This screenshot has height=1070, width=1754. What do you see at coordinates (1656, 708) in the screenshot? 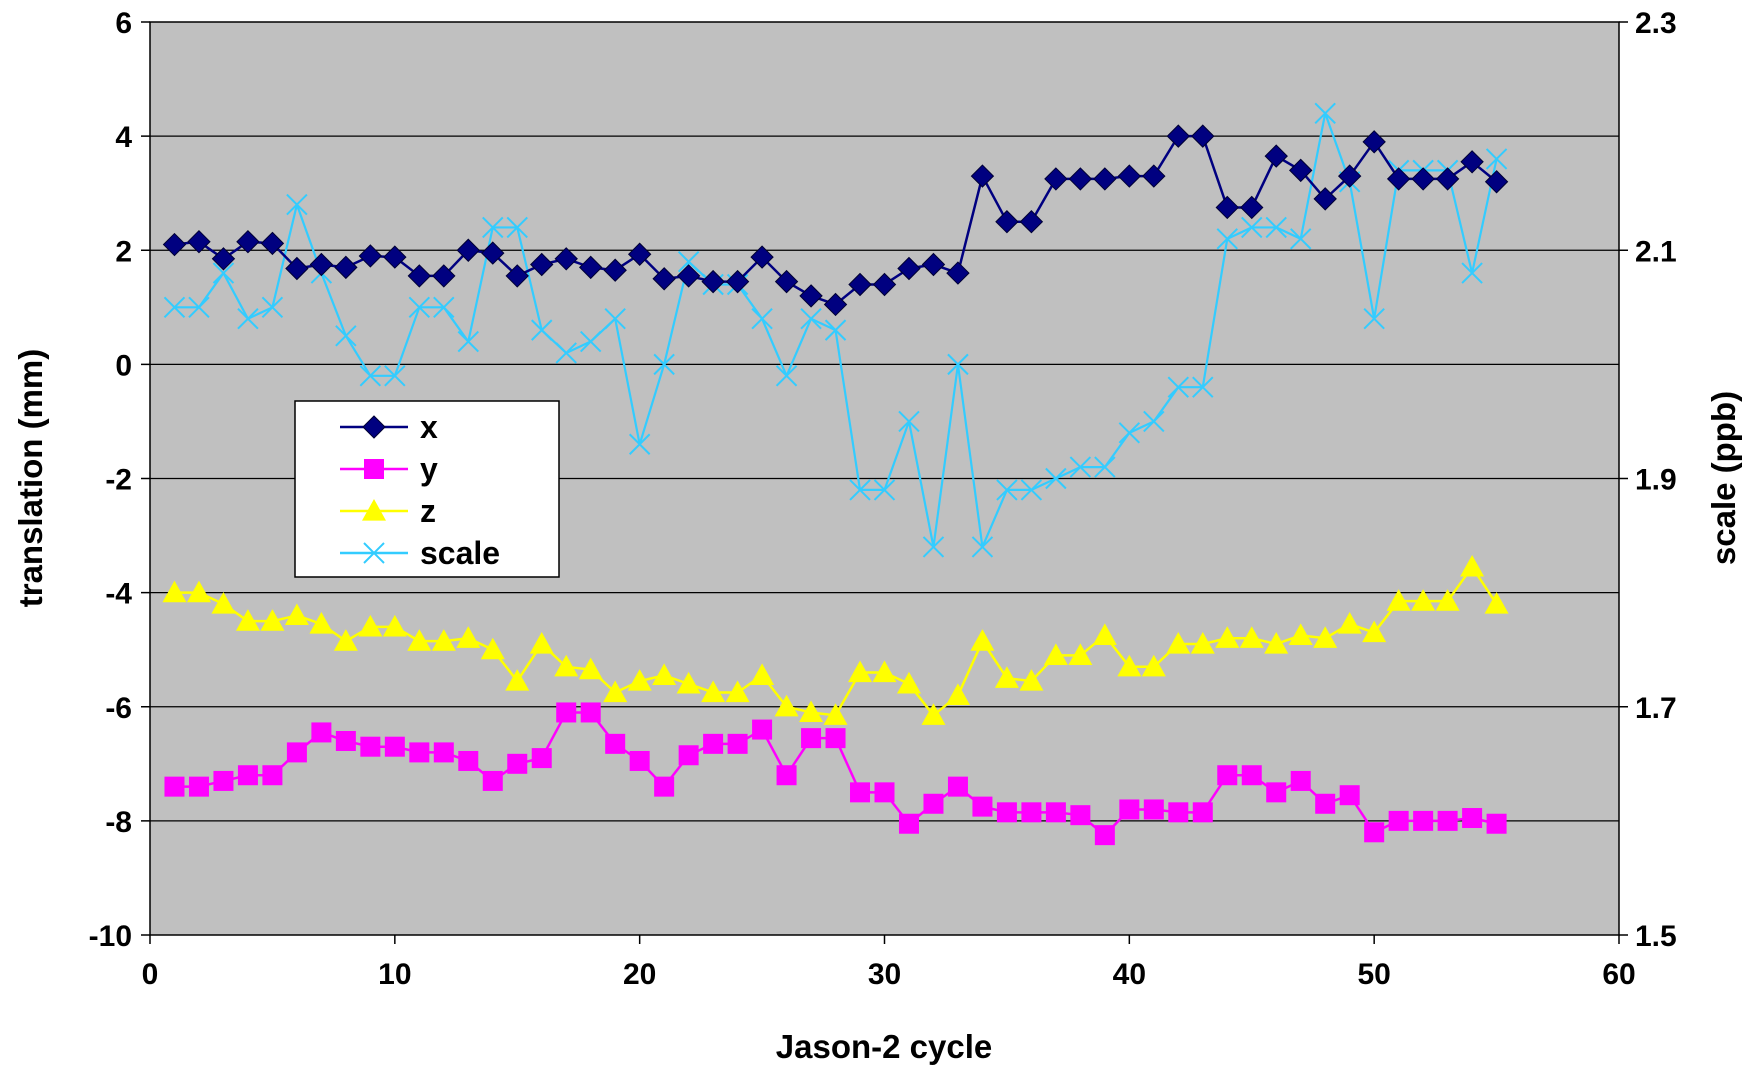
I see `y2-tick-label: 1.7` at bounding box center [1656, 708].